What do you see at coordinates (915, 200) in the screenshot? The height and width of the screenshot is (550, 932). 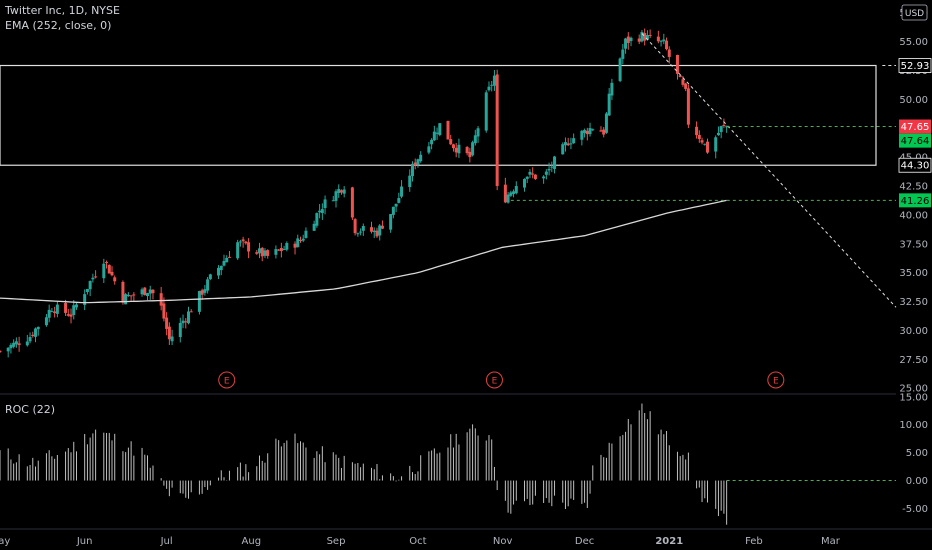 I see `price-badge: 41.26` at bounding box center [915, 200].